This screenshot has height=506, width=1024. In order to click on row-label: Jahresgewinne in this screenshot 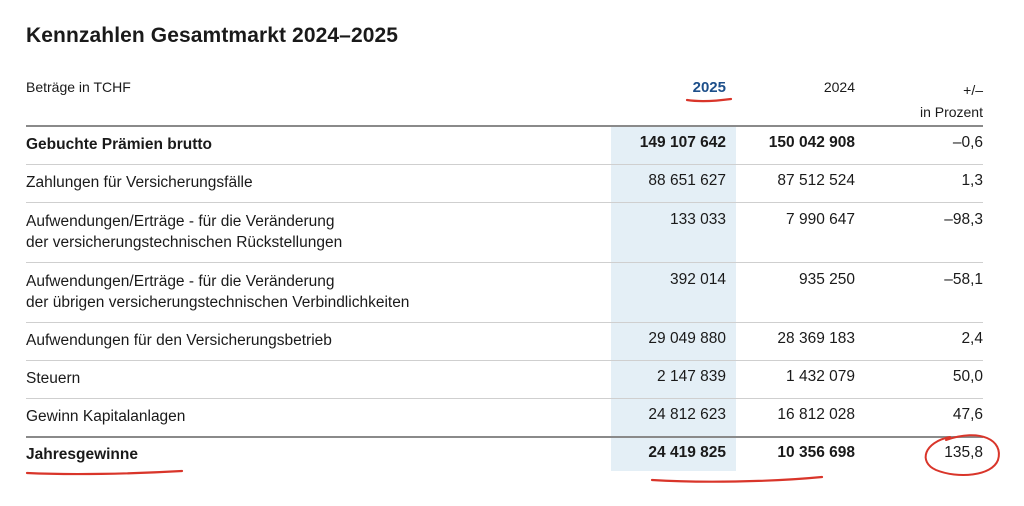, I will do `click(82, 454)`.